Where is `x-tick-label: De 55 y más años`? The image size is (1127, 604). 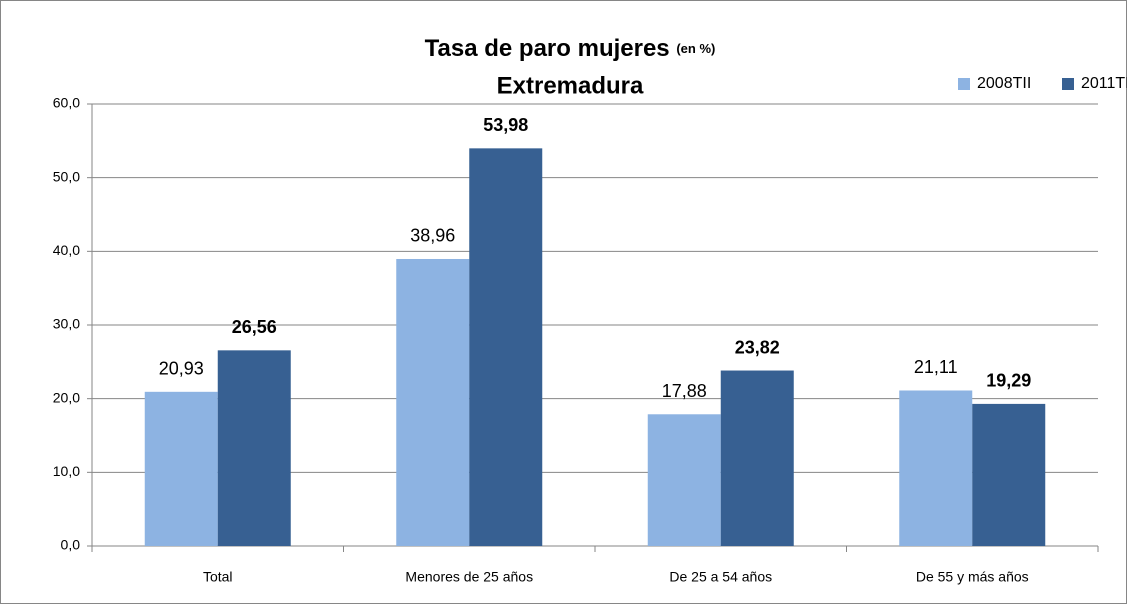
x-tick-label: De 55 y más años is located at coordinates (972, 577).